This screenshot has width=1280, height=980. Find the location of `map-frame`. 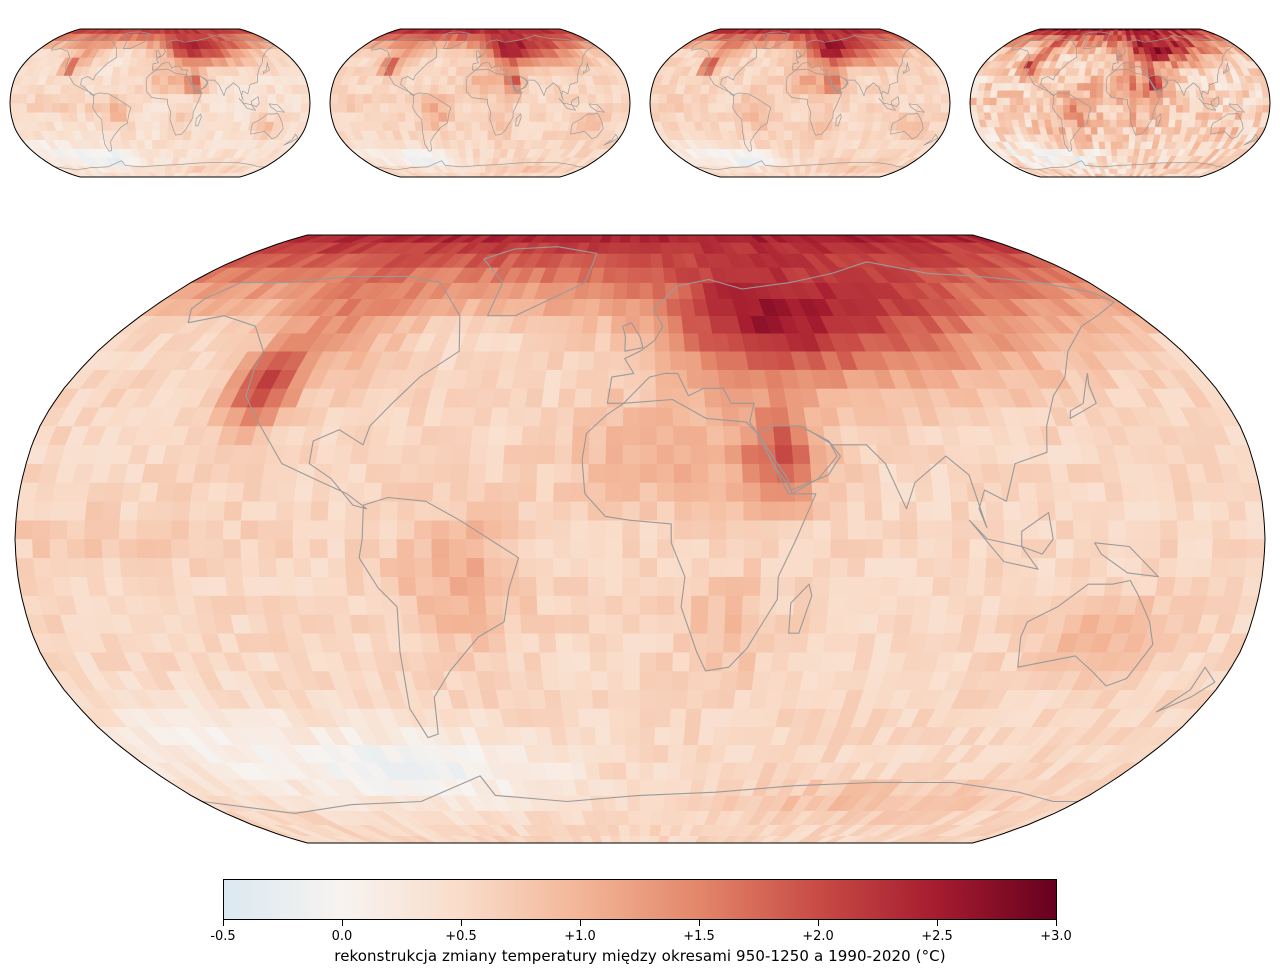

map-frame is located at coordinates (800, 103).